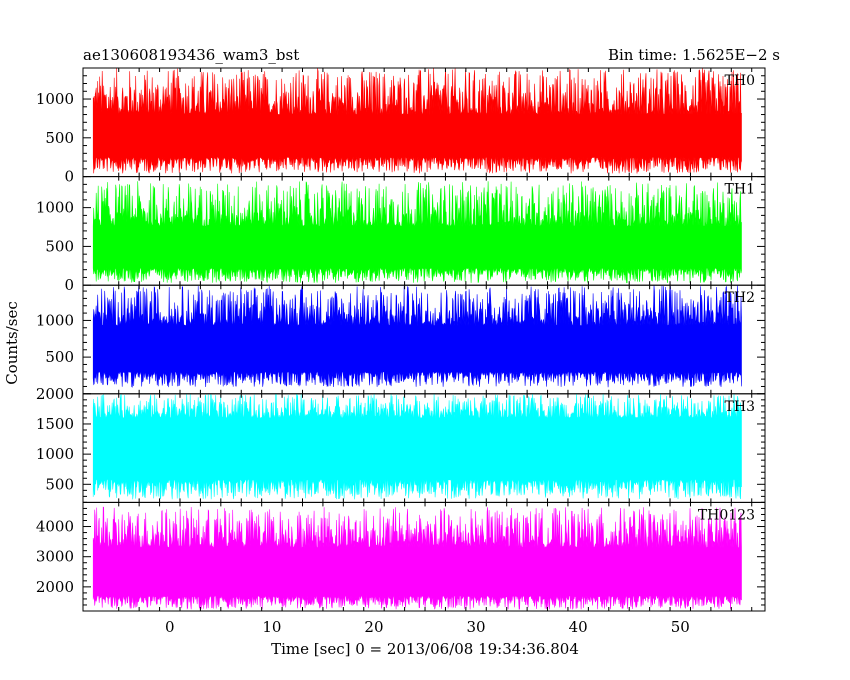 The height and width of the screenshot is (680, 850). What do you see at coordinates (740, 190) in the screenshot?
I see `panel-label-th1: TH1` at bounding box center [740, 190].